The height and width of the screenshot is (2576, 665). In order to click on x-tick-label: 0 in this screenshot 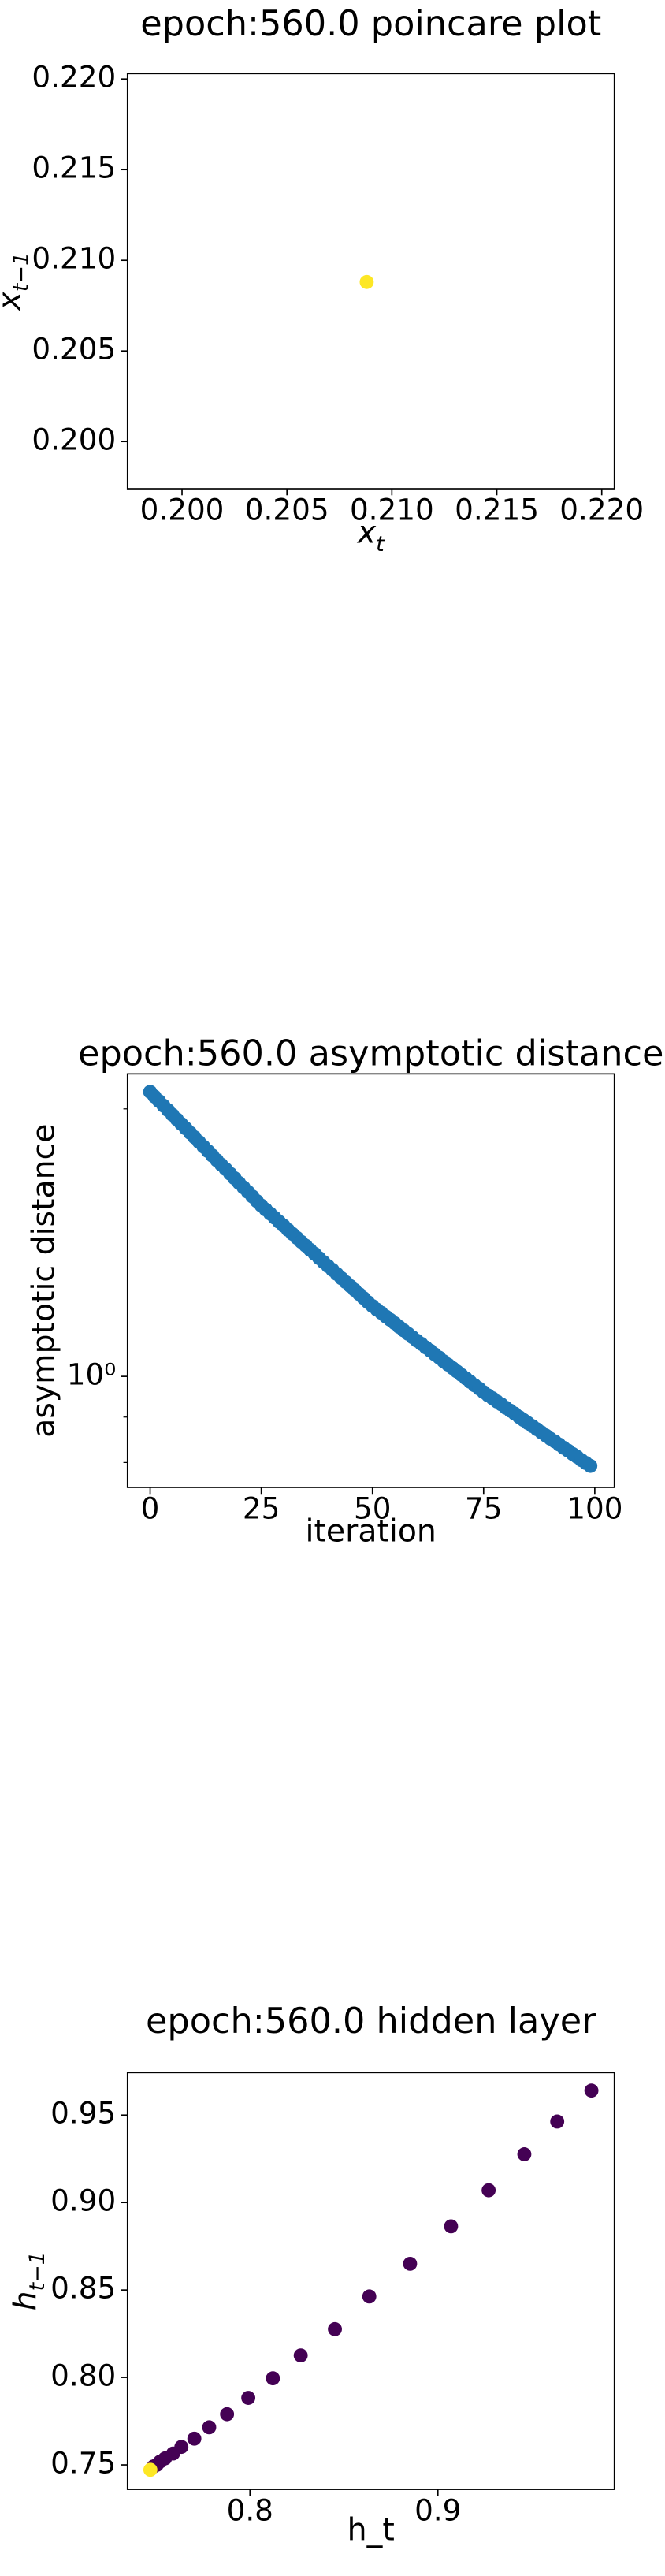, I will do `click(150, 1508)`.